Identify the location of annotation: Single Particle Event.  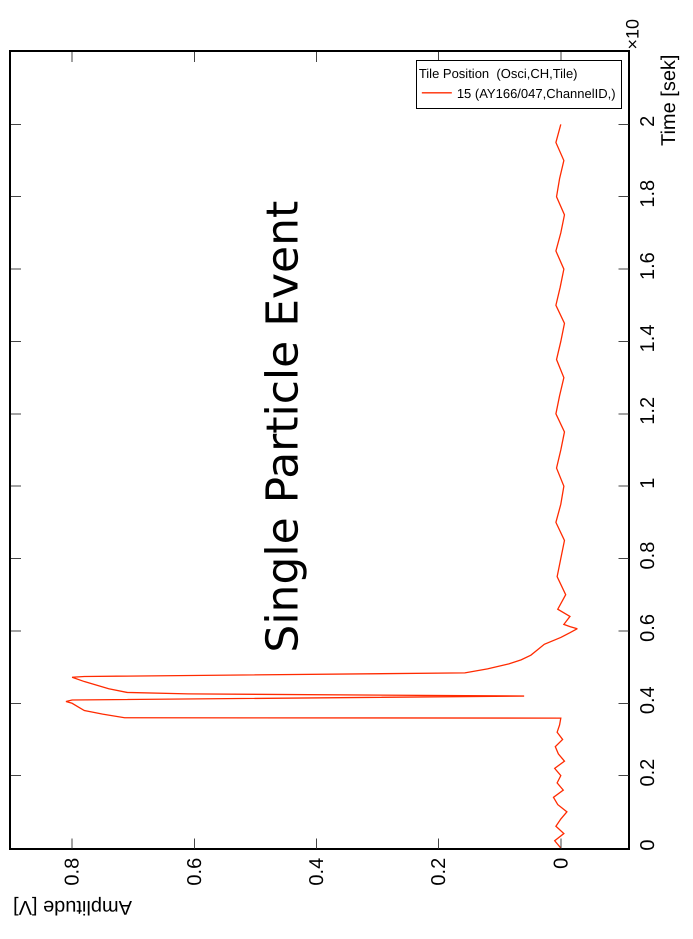
(282, 426).